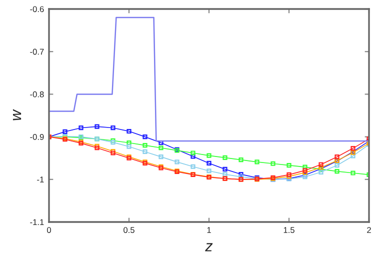  Describe the element at coordinates (37, 222) in the screenshot. I see `y-tick-label: -1.1` at that location.